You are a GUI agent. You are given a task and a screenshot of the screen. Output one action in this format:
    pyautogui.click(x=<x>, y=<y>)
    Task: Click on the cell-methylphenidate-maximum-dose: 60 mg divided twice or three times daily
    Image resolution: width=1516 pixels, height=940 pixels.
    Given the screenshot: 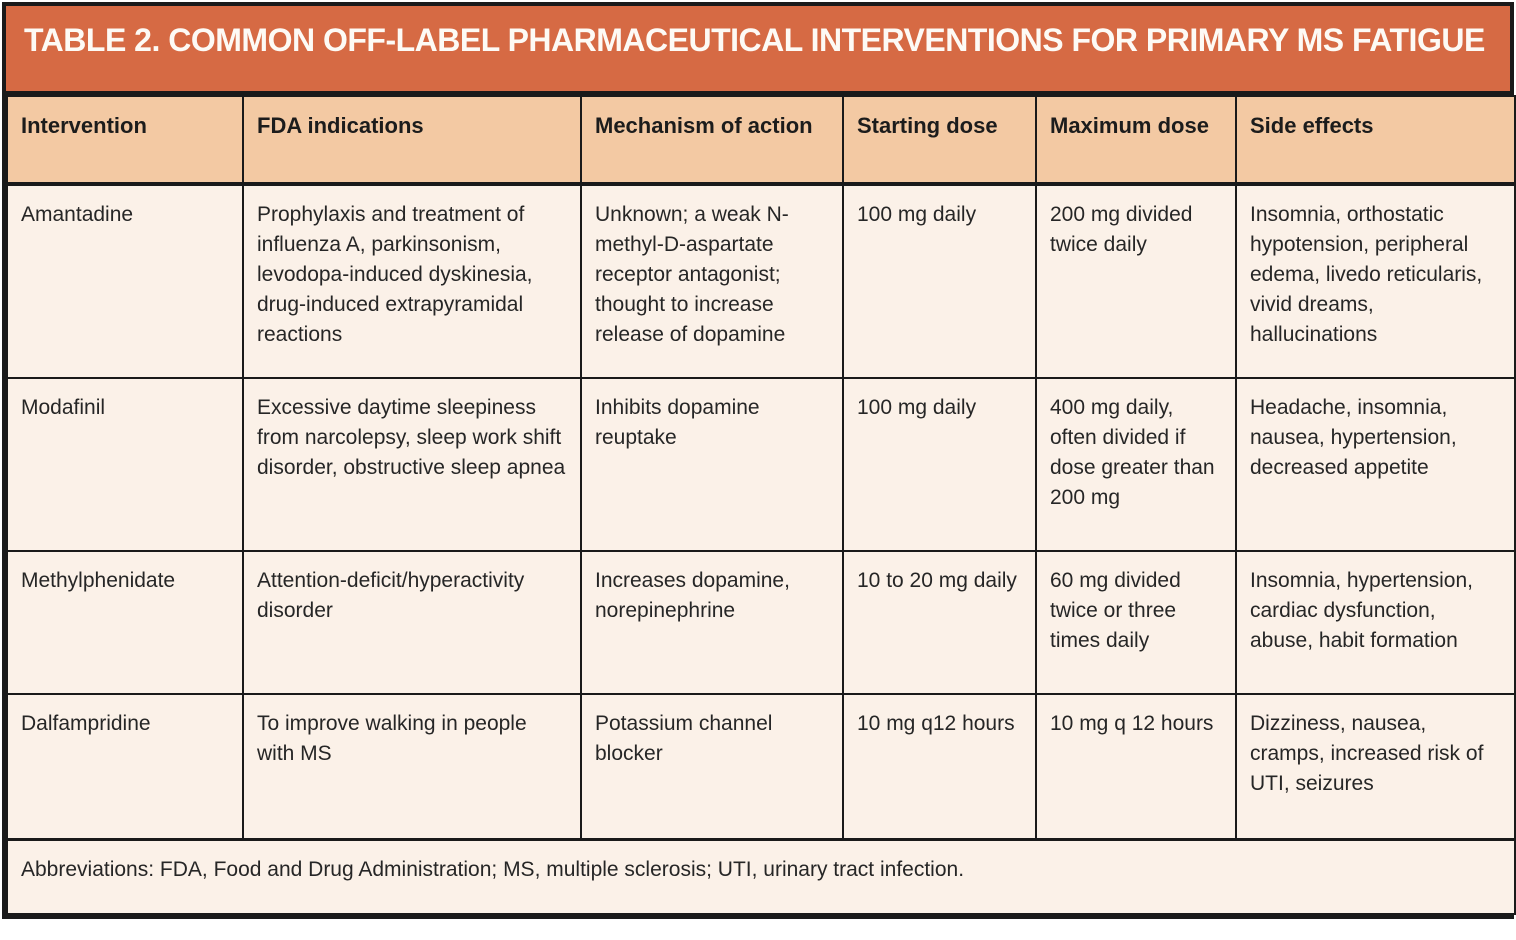 What is the action you would take?
    pyautogui.click(x=1136, y=622)
    